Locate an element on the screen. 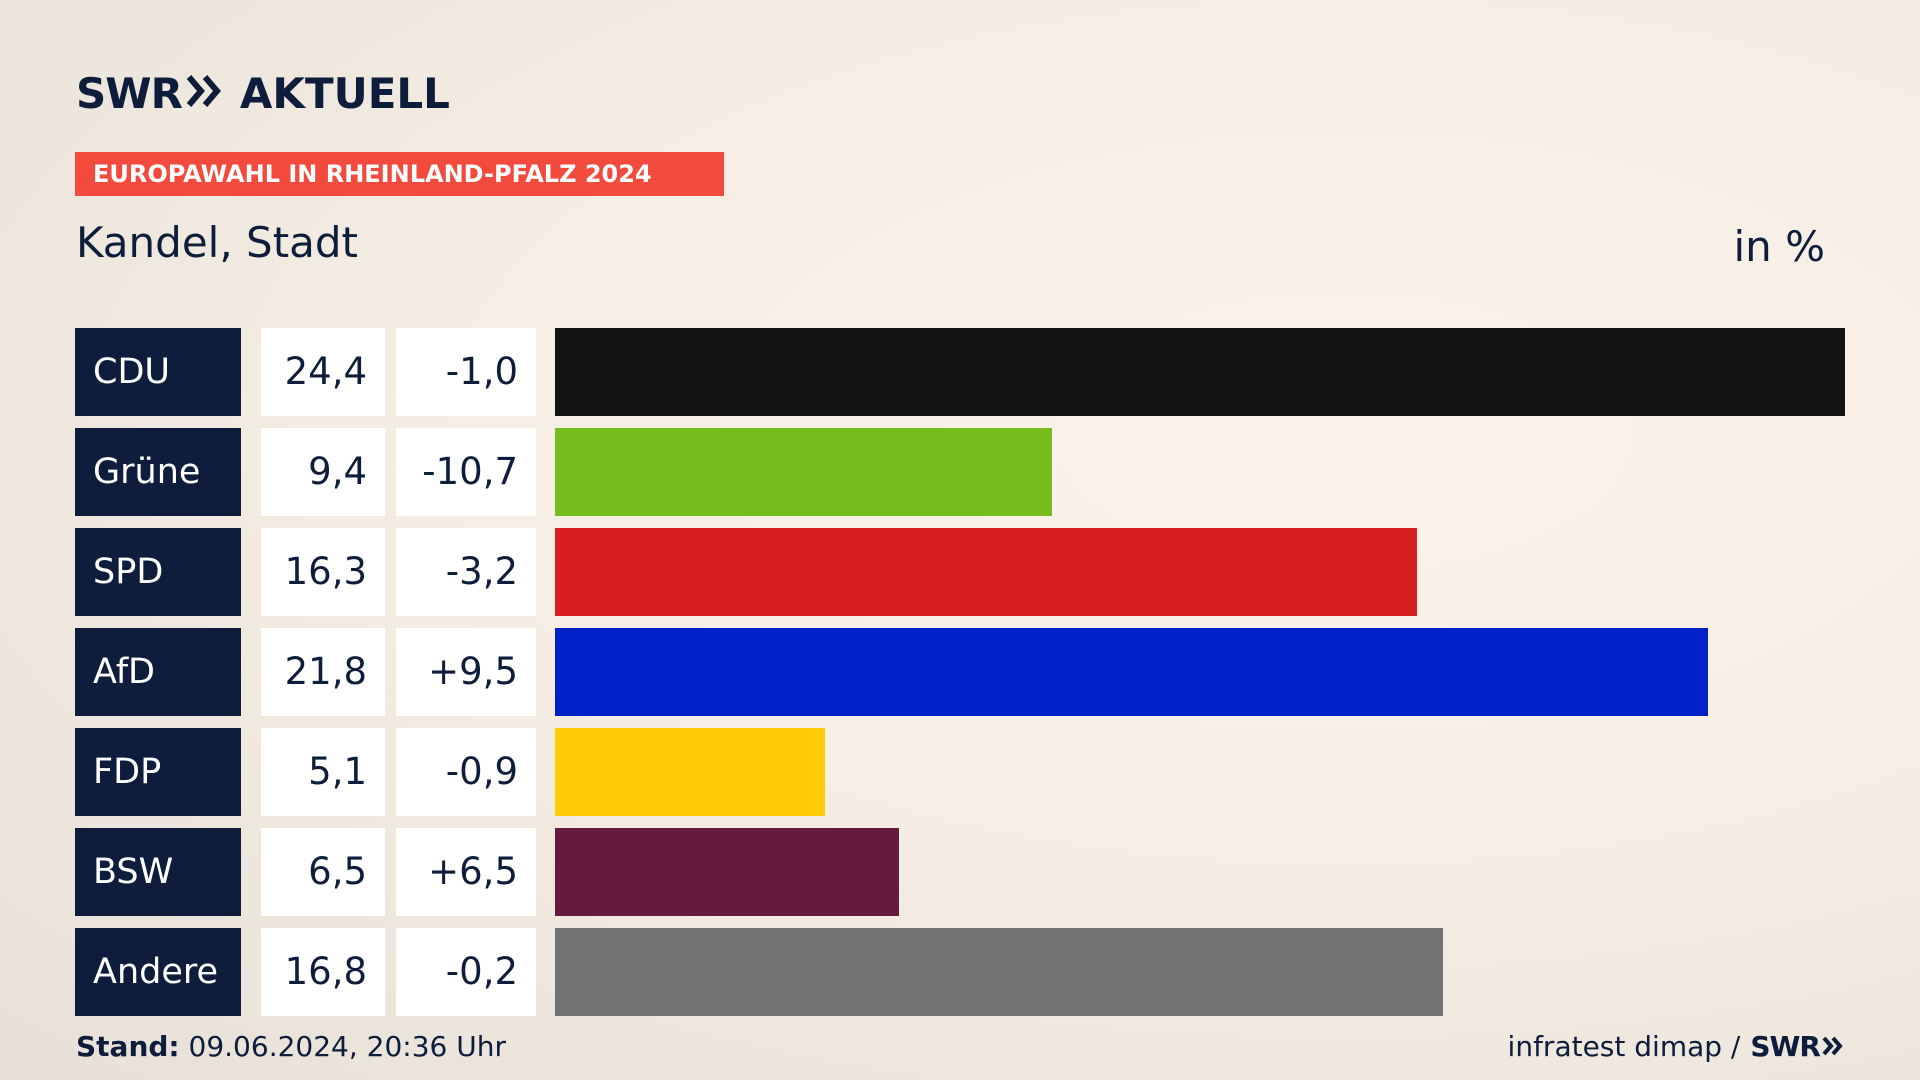  logo-swr-text: SWR is located at coordinates (129, 93).